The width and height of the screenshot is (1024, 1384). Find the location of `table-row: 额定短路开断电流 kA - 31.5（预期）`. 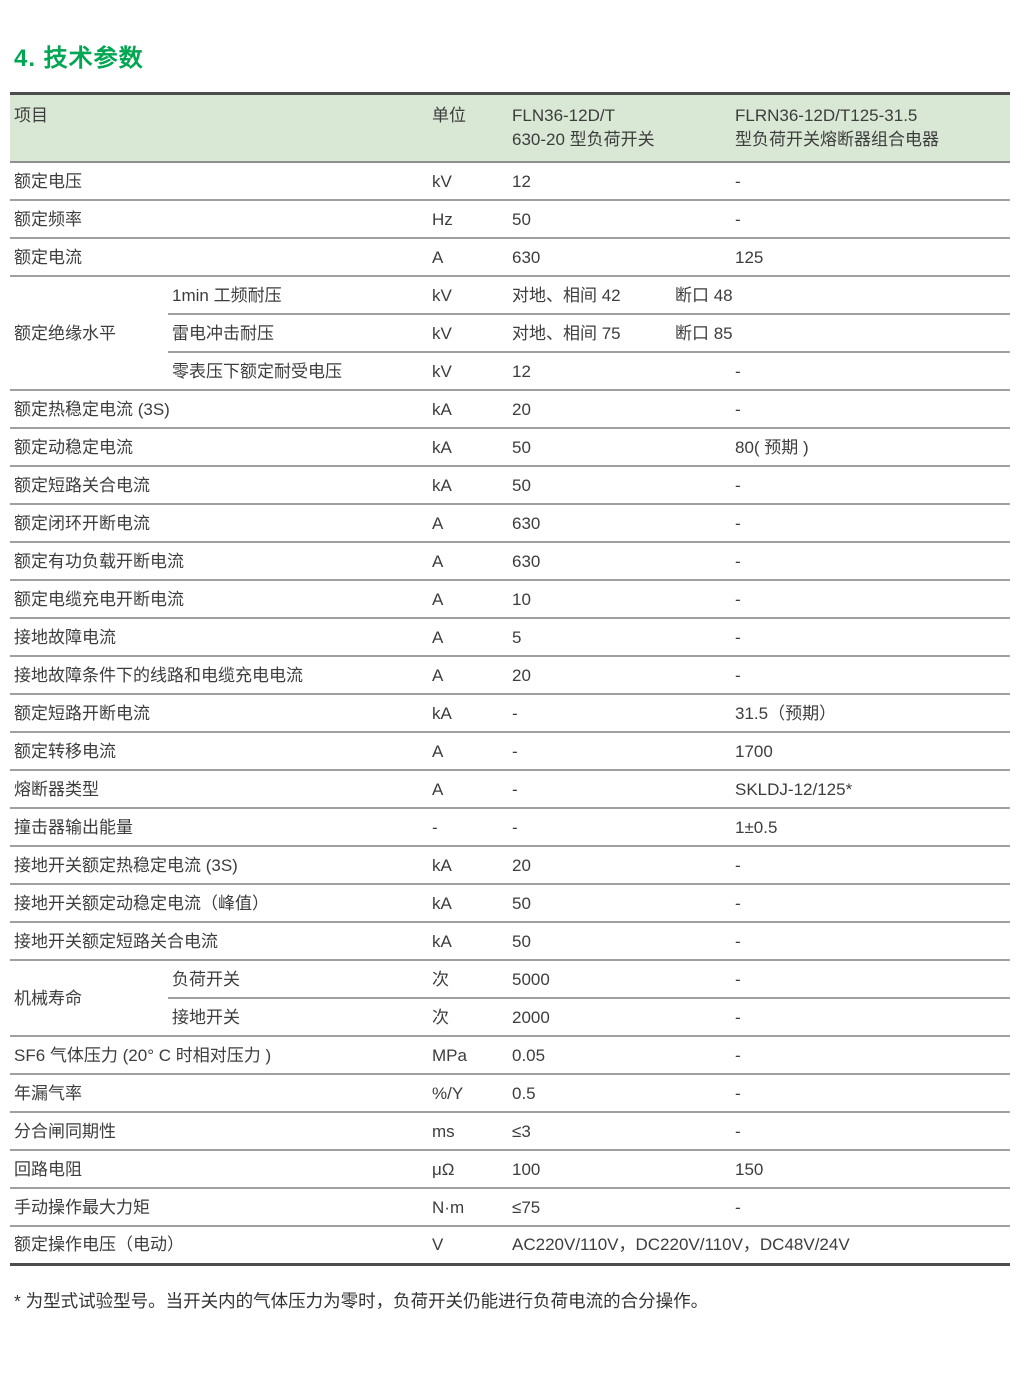

table-row: 额定短路开断电流 kA - 31.5（预期） is located at coordinates (510, 712).